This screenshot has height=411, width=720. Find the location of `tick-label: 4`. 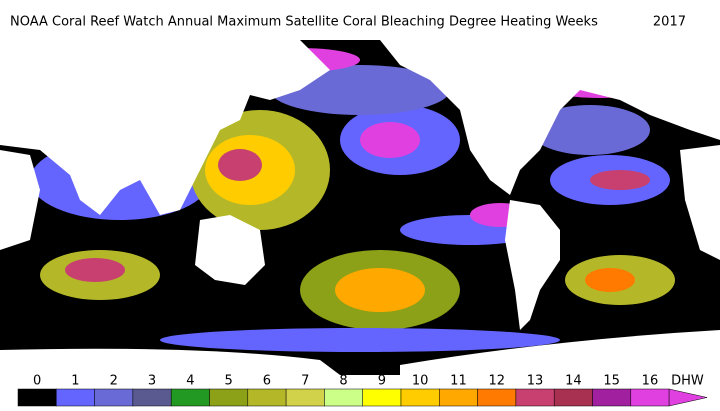

tick-label: 4 is located at coordinates (190, 381).